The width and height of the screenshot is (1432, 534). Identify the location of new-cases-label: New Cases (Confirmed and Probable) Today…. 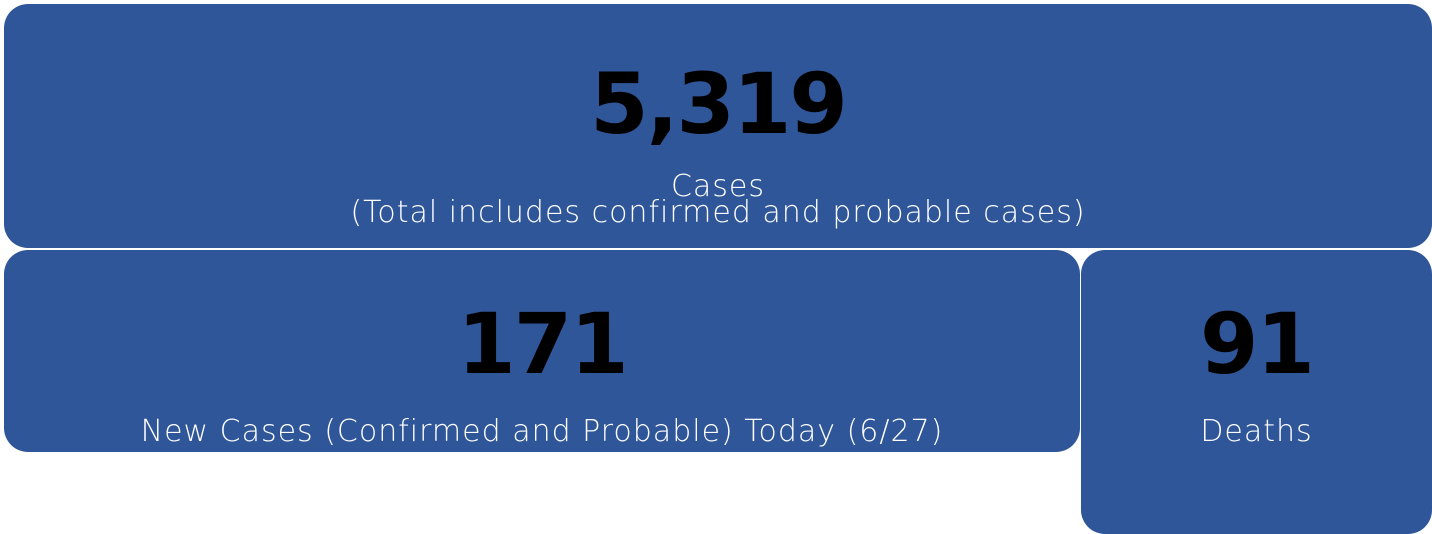
(542, 431).